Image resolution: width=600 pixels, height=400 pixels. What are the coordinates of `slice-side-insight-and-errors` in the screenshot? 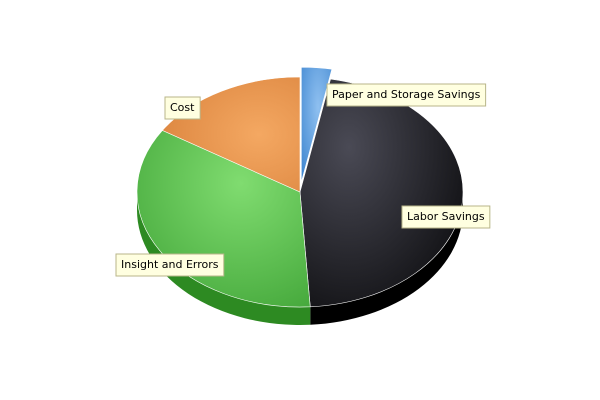 It's located at (224, 258).